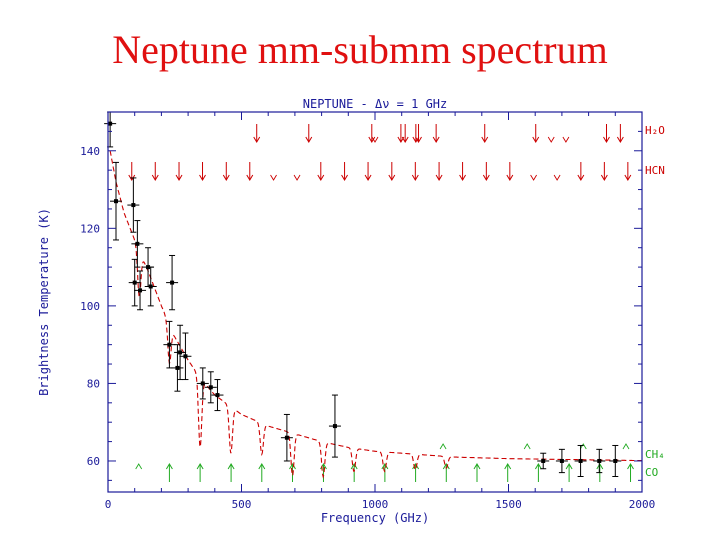 Image resolution: width=720 pixels, height=540 pixels. Describe the element at coordinates (360, 49) in the screenshot. I see `slide-title: Neptune mm-submm spectrum` at that location.